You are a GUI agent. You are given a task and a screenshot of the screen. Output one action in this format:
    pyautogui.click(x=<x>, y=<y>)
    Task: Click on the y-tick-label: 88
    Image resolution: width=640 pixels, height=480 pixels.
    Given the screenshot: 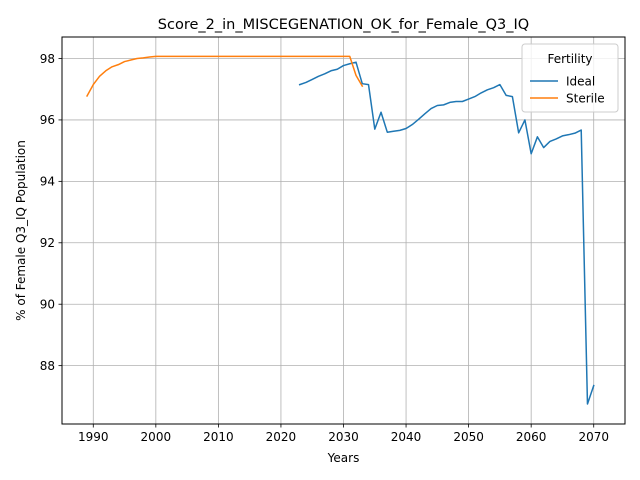 What is the action you would take?
    pyautogui.click(x=47, y=366)
    